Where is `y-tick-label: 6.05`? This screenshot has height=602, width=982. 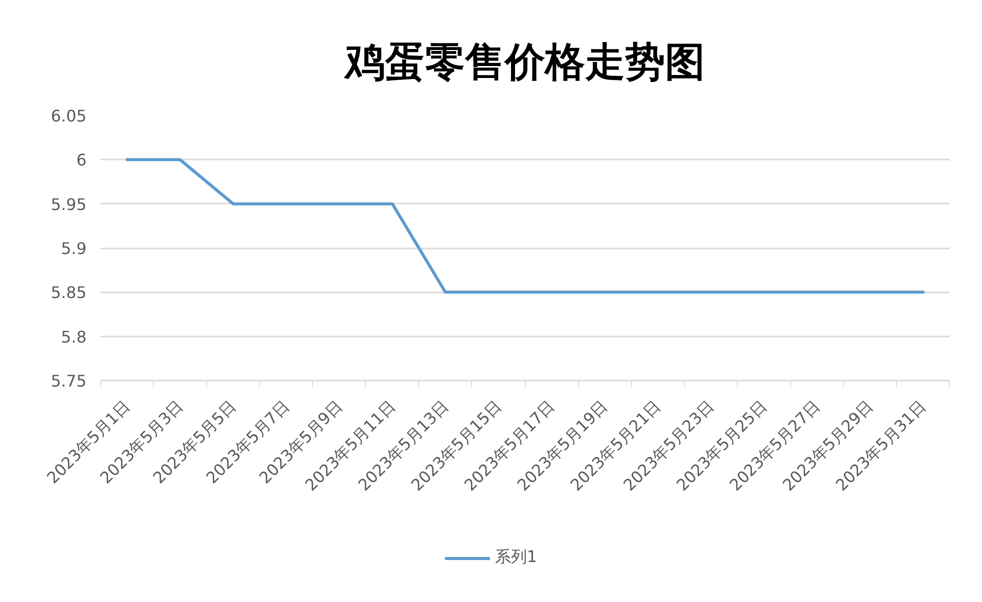 y-tick-label: 6.05 is located at coordinates (68, 116).